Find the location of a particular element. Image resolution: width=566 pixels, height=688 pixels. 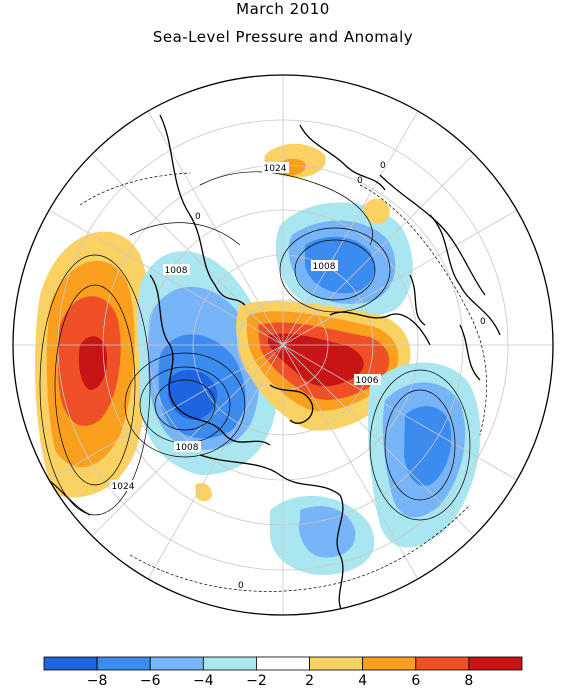

colorbar-tick-label: 6 is located at coordinates (415, 680).